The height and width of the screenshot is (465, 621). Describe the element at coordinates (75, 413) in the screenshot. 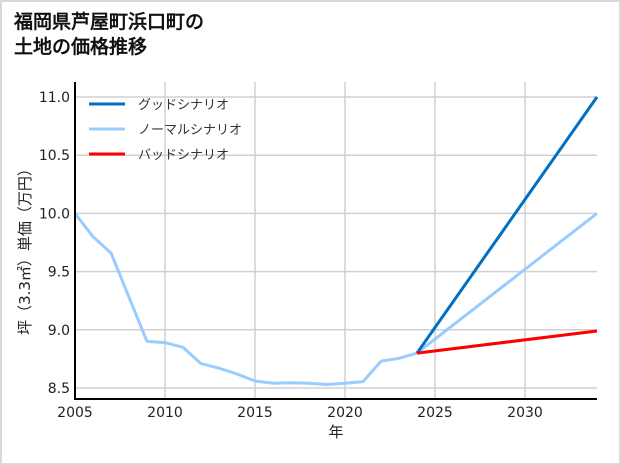

I see `x-tick-label: 2005` at that location.